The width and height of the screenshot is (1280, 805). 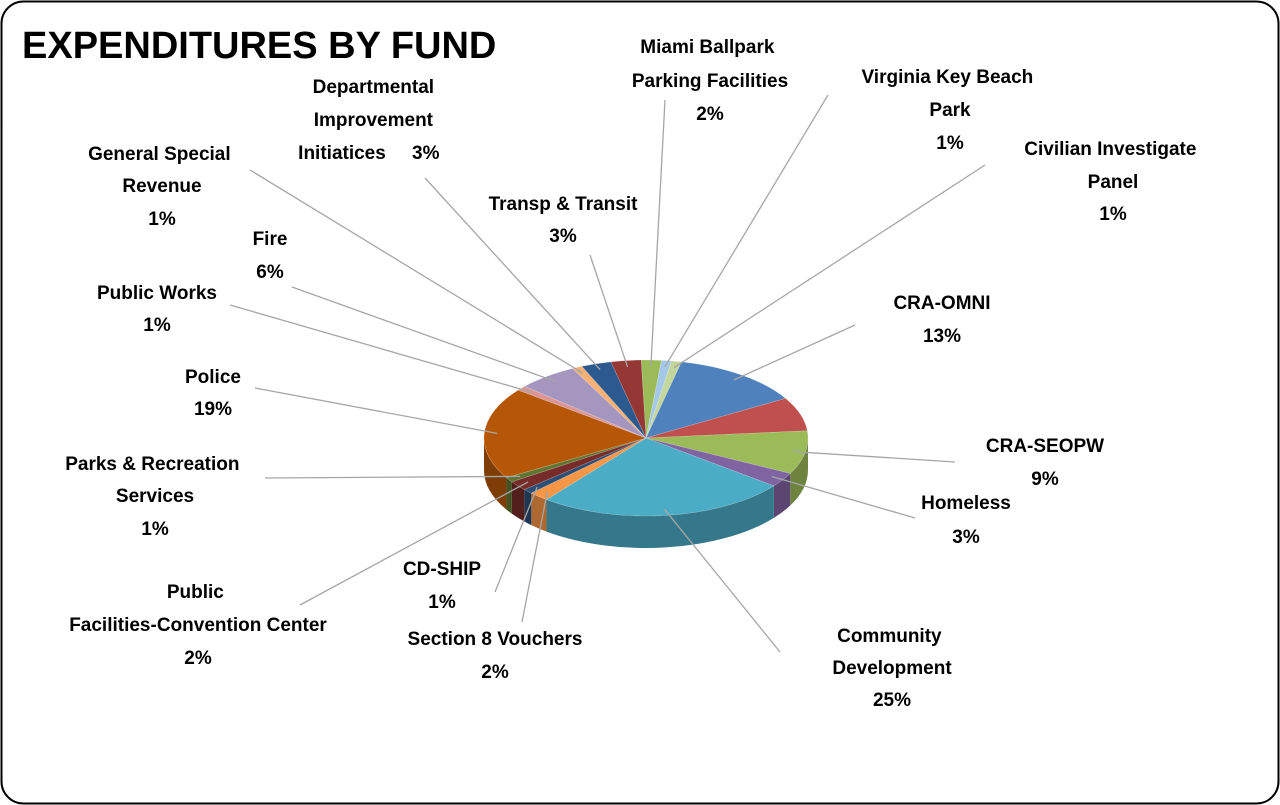 What do you see at coordinates (1045, 446) in the screenshot?
I see `category-label: CRA-SEOPW` at bounding box center [1045, 446].